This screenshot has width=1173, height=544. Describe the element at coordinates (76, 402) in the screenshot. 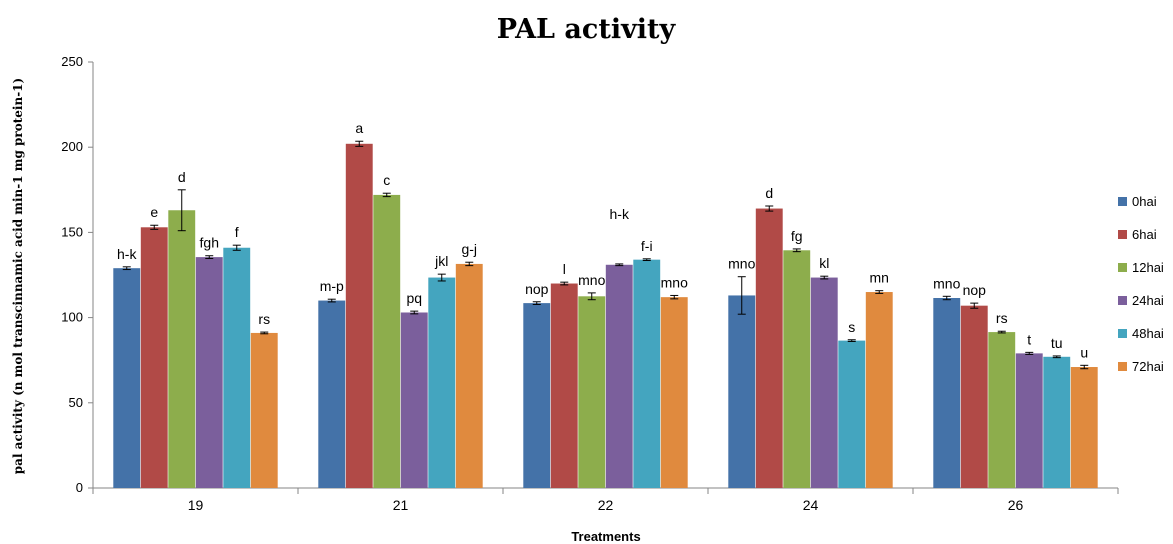

I see `y-tick-label: 50` at that location.